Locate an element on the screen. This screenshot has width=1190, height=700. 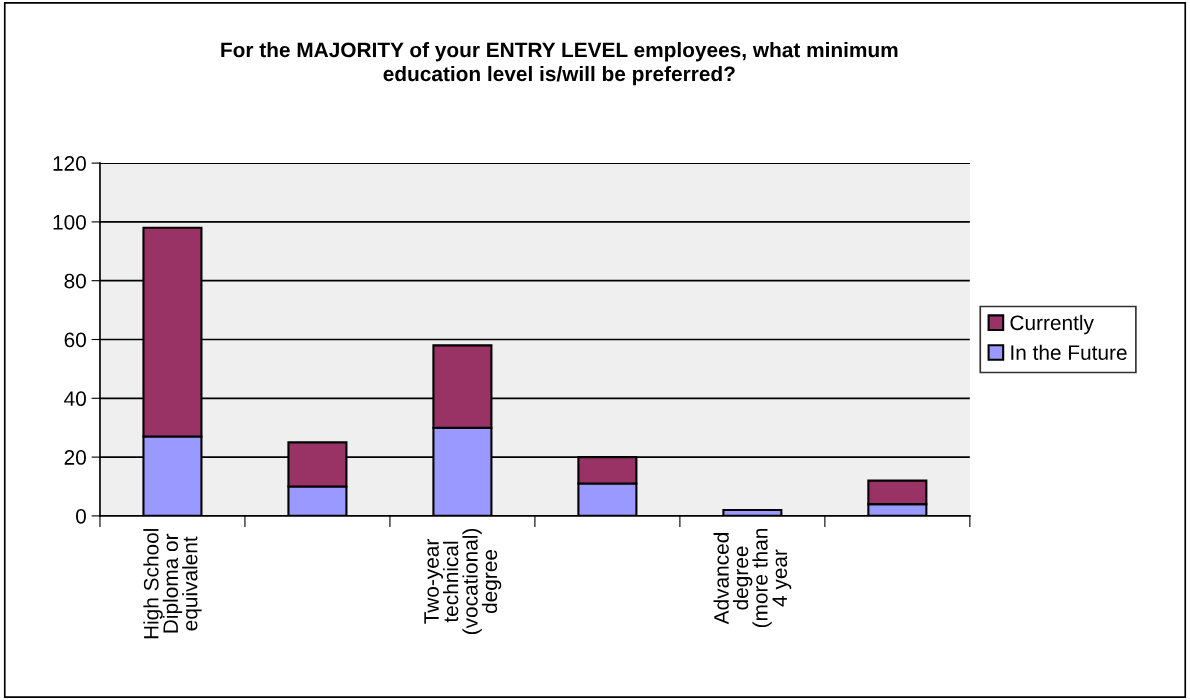
x-tick-label: High School Diploma or equivalent is located at coordinates (172, 584).